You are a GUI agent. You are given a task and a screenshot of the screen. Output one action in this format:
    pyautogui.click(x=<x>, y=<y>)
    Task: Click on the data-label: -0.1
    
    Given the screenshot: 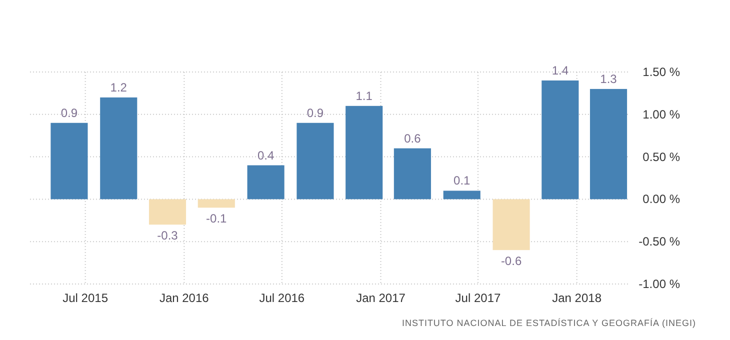 What is the action you would take?
    pyautogui.click(x=217, y=219)
    